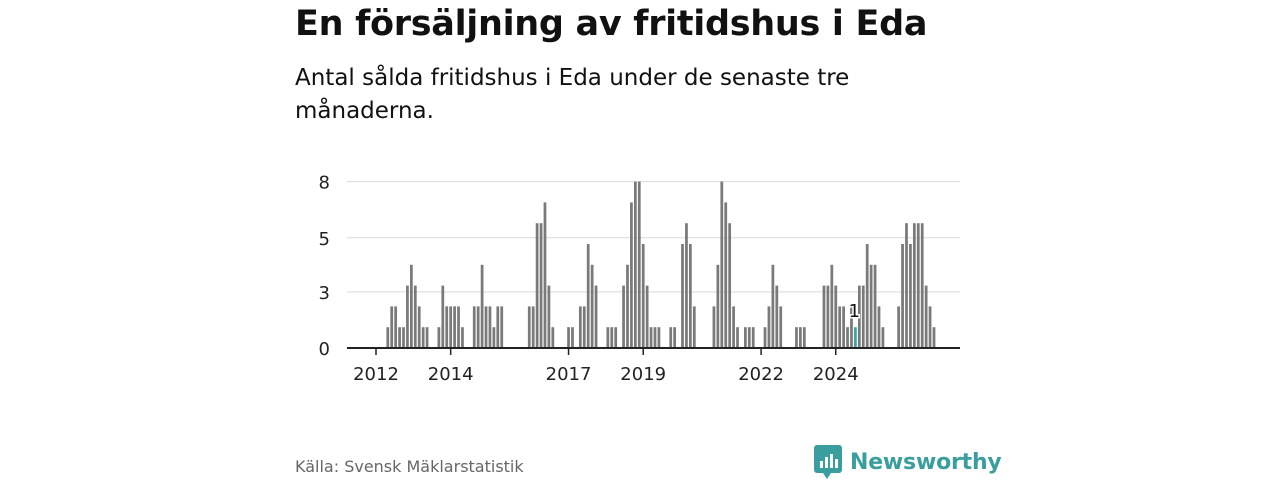 This screenshot has width=1280, height=480. What do you see at coordinates (569, 374) in the screenshot?
I see `x-tick-label: 2017` at bounding box center [569, 374].